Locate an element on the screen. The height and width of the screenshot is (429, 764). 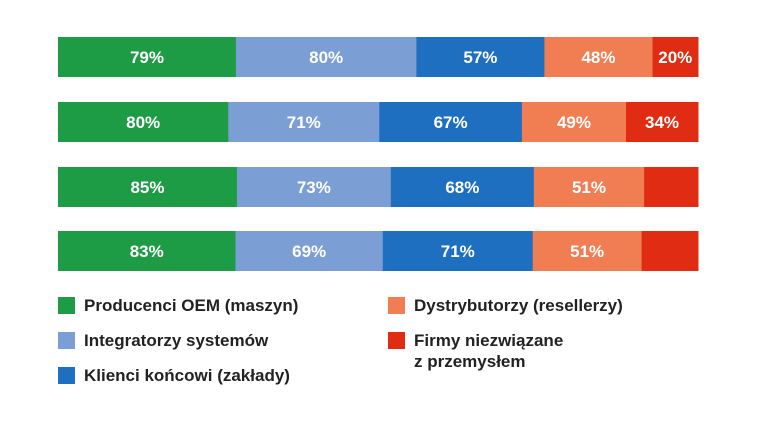
bar-segment-row3-series4 is located at coordinates (589, 187).